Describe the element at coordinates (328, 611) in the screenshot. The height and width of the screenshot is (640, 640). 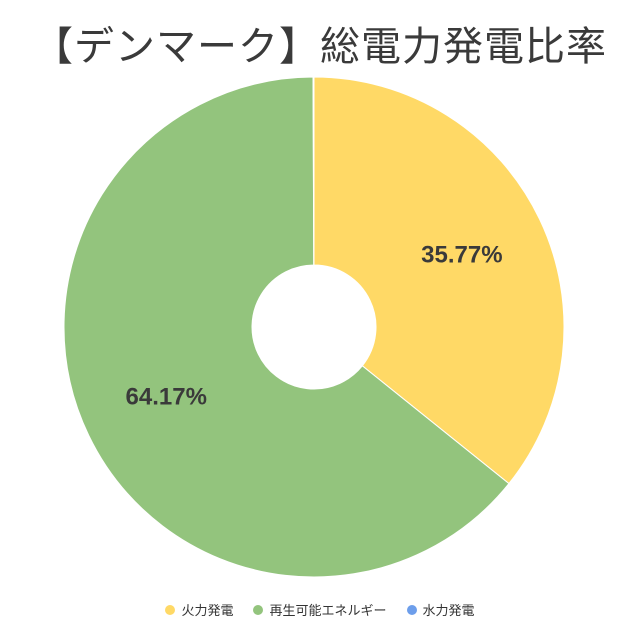
I see `legend-label-2: 再生可能エネルギー` at that location.